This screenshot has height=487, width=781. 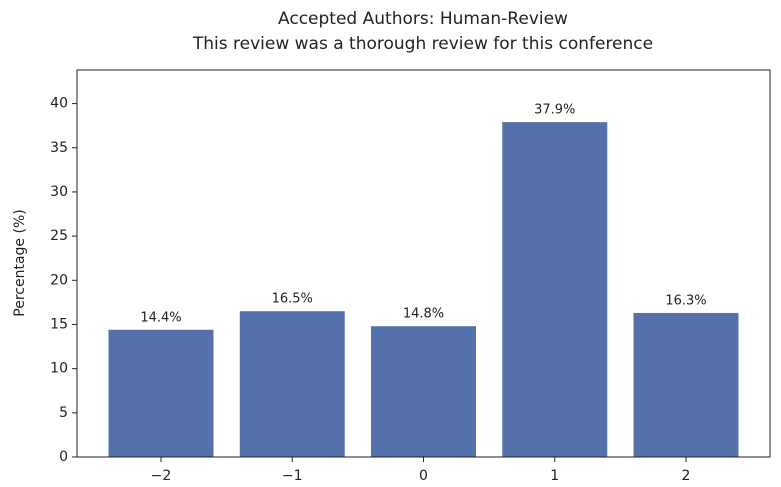 I want to click on value-label: 16.3%, so click(x=685, y=300).